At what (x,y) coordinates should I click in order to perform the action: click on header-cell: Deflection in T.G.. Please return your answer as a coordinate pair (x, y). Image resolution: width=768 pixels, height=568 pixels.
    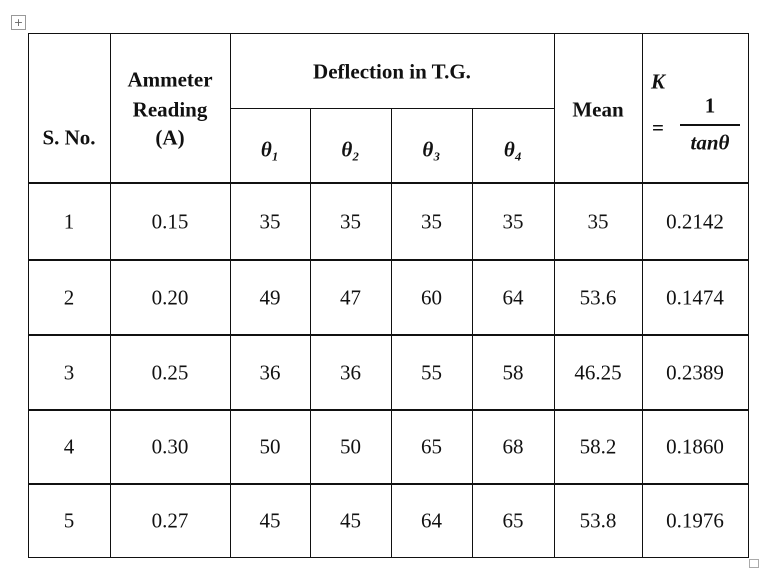
    Looking at the image, I should click on (392, 71).